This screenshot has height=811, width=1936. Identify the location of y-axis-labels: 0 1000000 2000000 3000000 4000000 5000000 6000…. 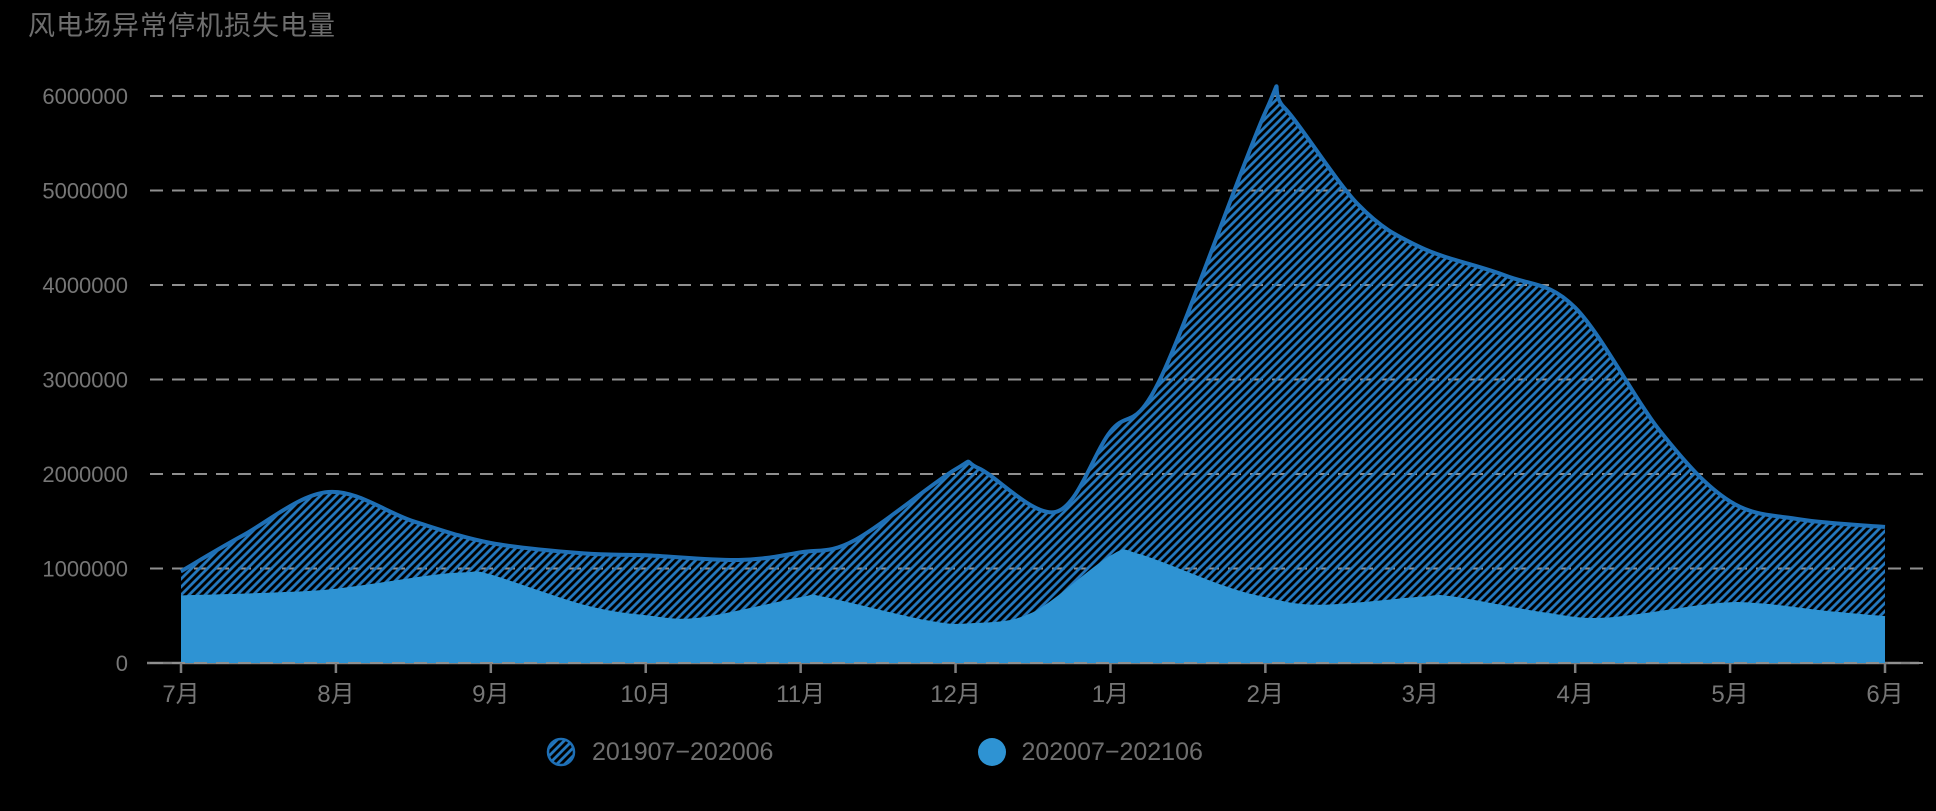
(85, 380).